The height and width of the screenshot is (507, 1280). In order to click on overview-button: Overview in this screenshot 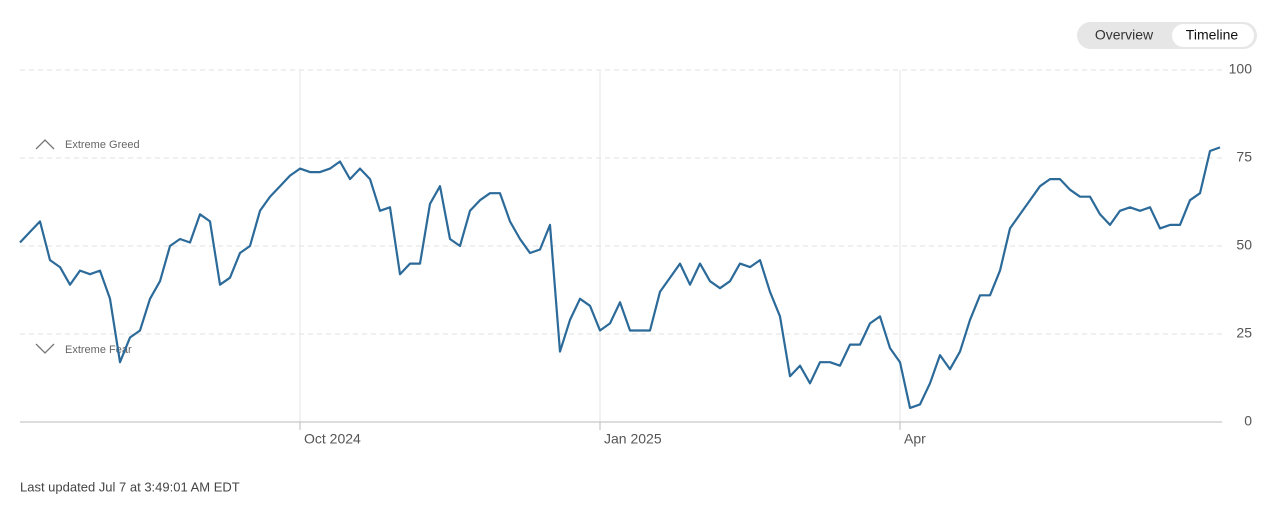, I will do `click(1124, 35)`.